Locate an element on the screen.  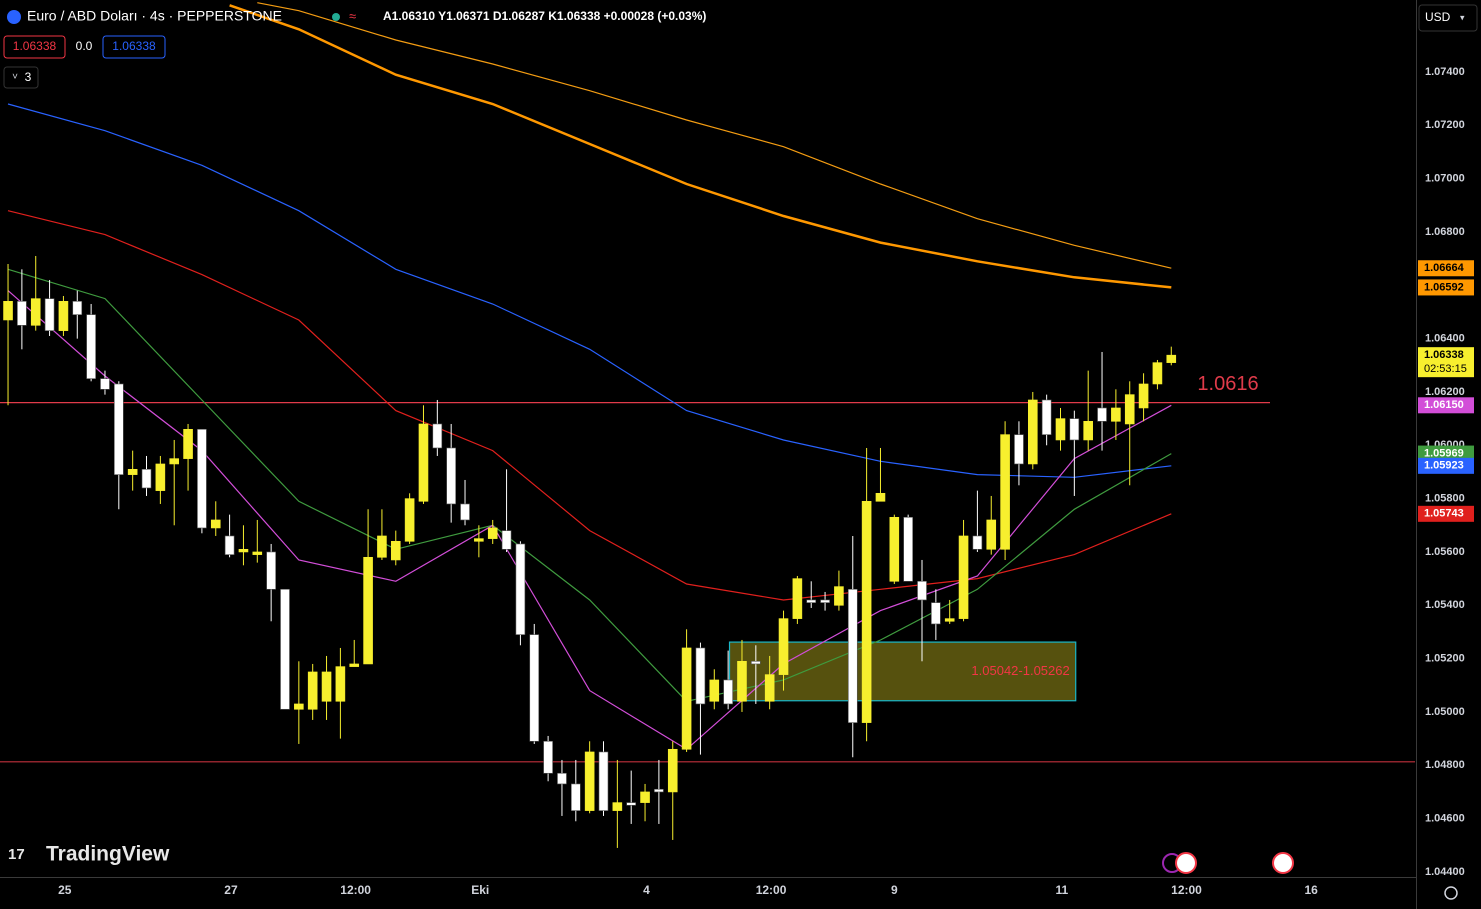
status-icon: ≈ is located at coordinates (352, 15).